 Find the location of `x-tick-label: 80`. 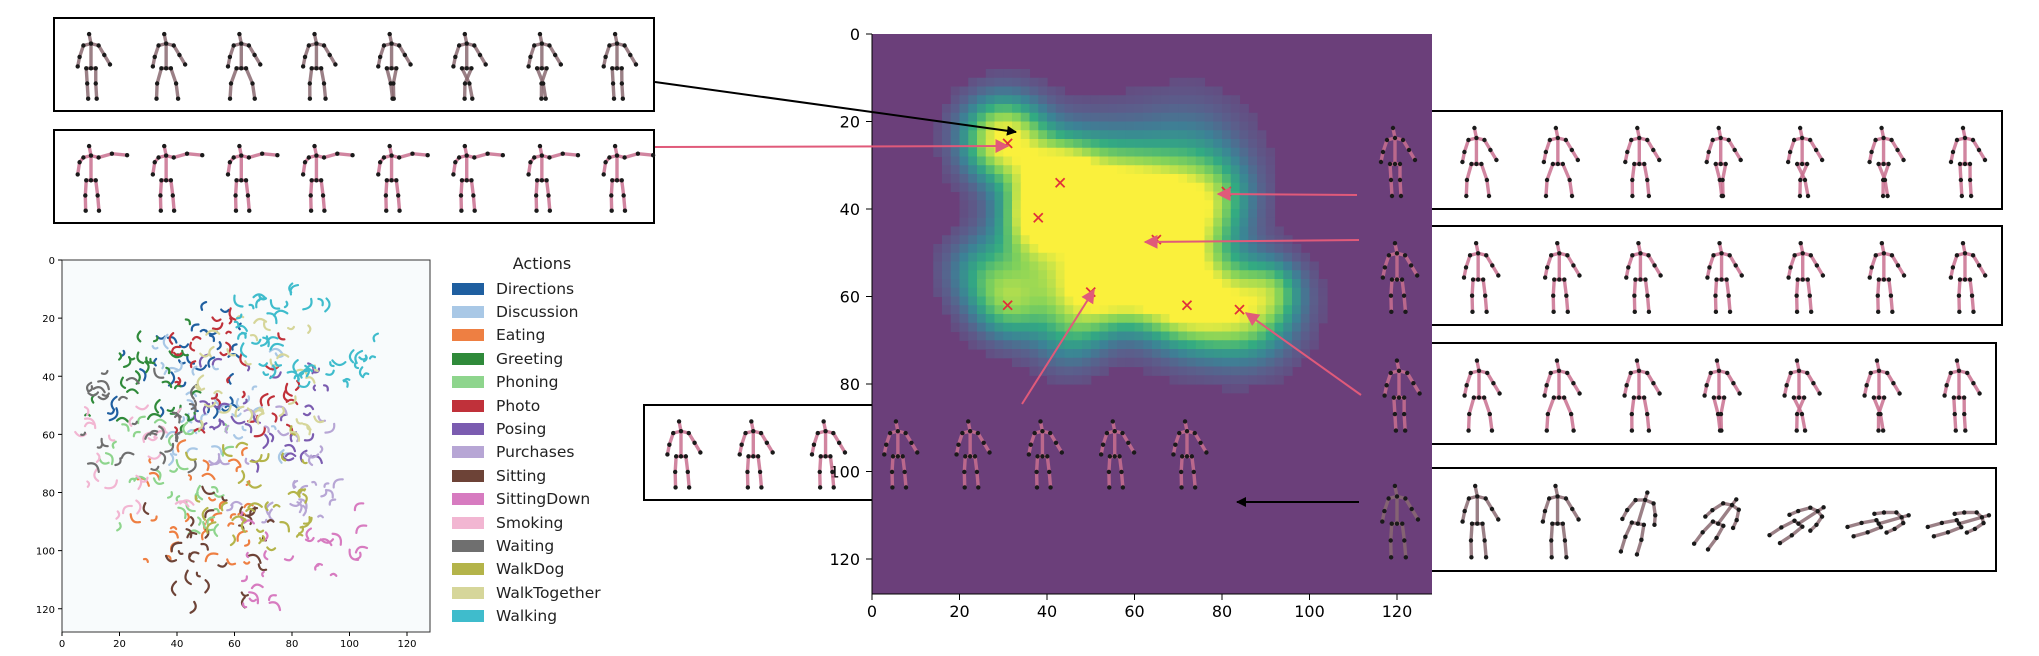

x-tick-label: 80 is located at coordinates (1222, 611).